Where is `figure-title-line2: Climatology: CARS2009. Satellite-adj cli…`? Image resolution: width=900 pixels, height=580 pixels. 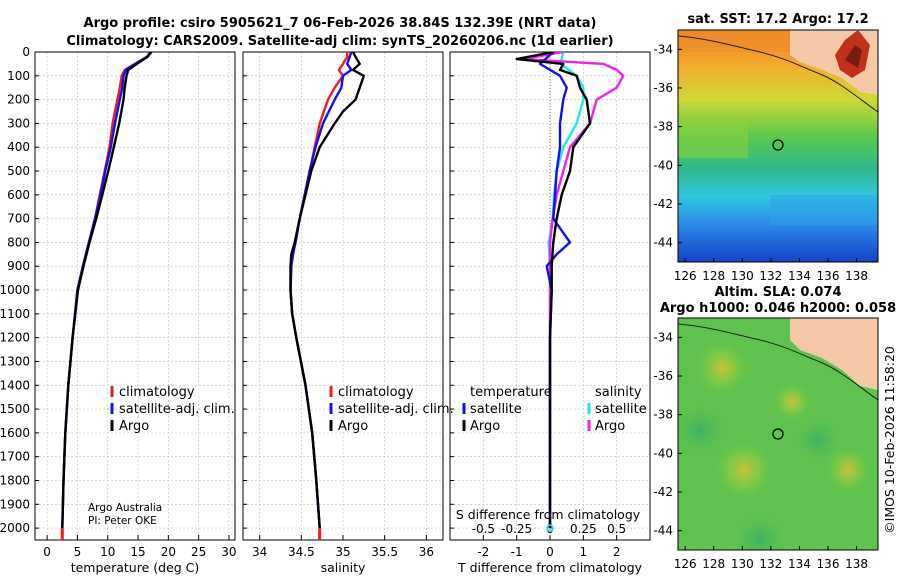 figure-title-line2: Climatology: CARS2009. Satellite-adj cli… is located at coordinates (339, 41).